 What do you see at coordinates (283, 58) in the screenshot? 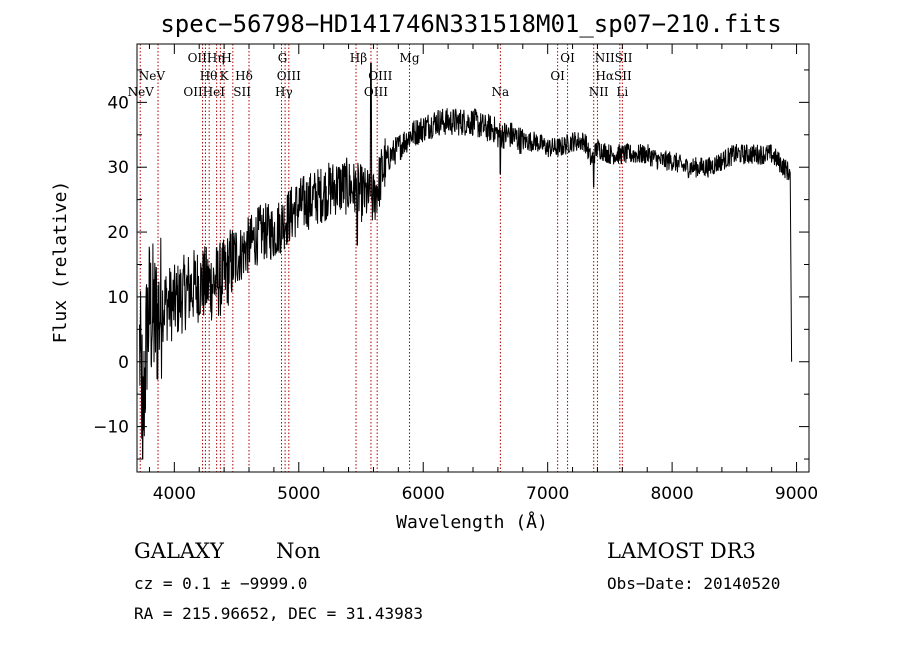
I see `line-id-label: G` at bounding box center [283, 58].